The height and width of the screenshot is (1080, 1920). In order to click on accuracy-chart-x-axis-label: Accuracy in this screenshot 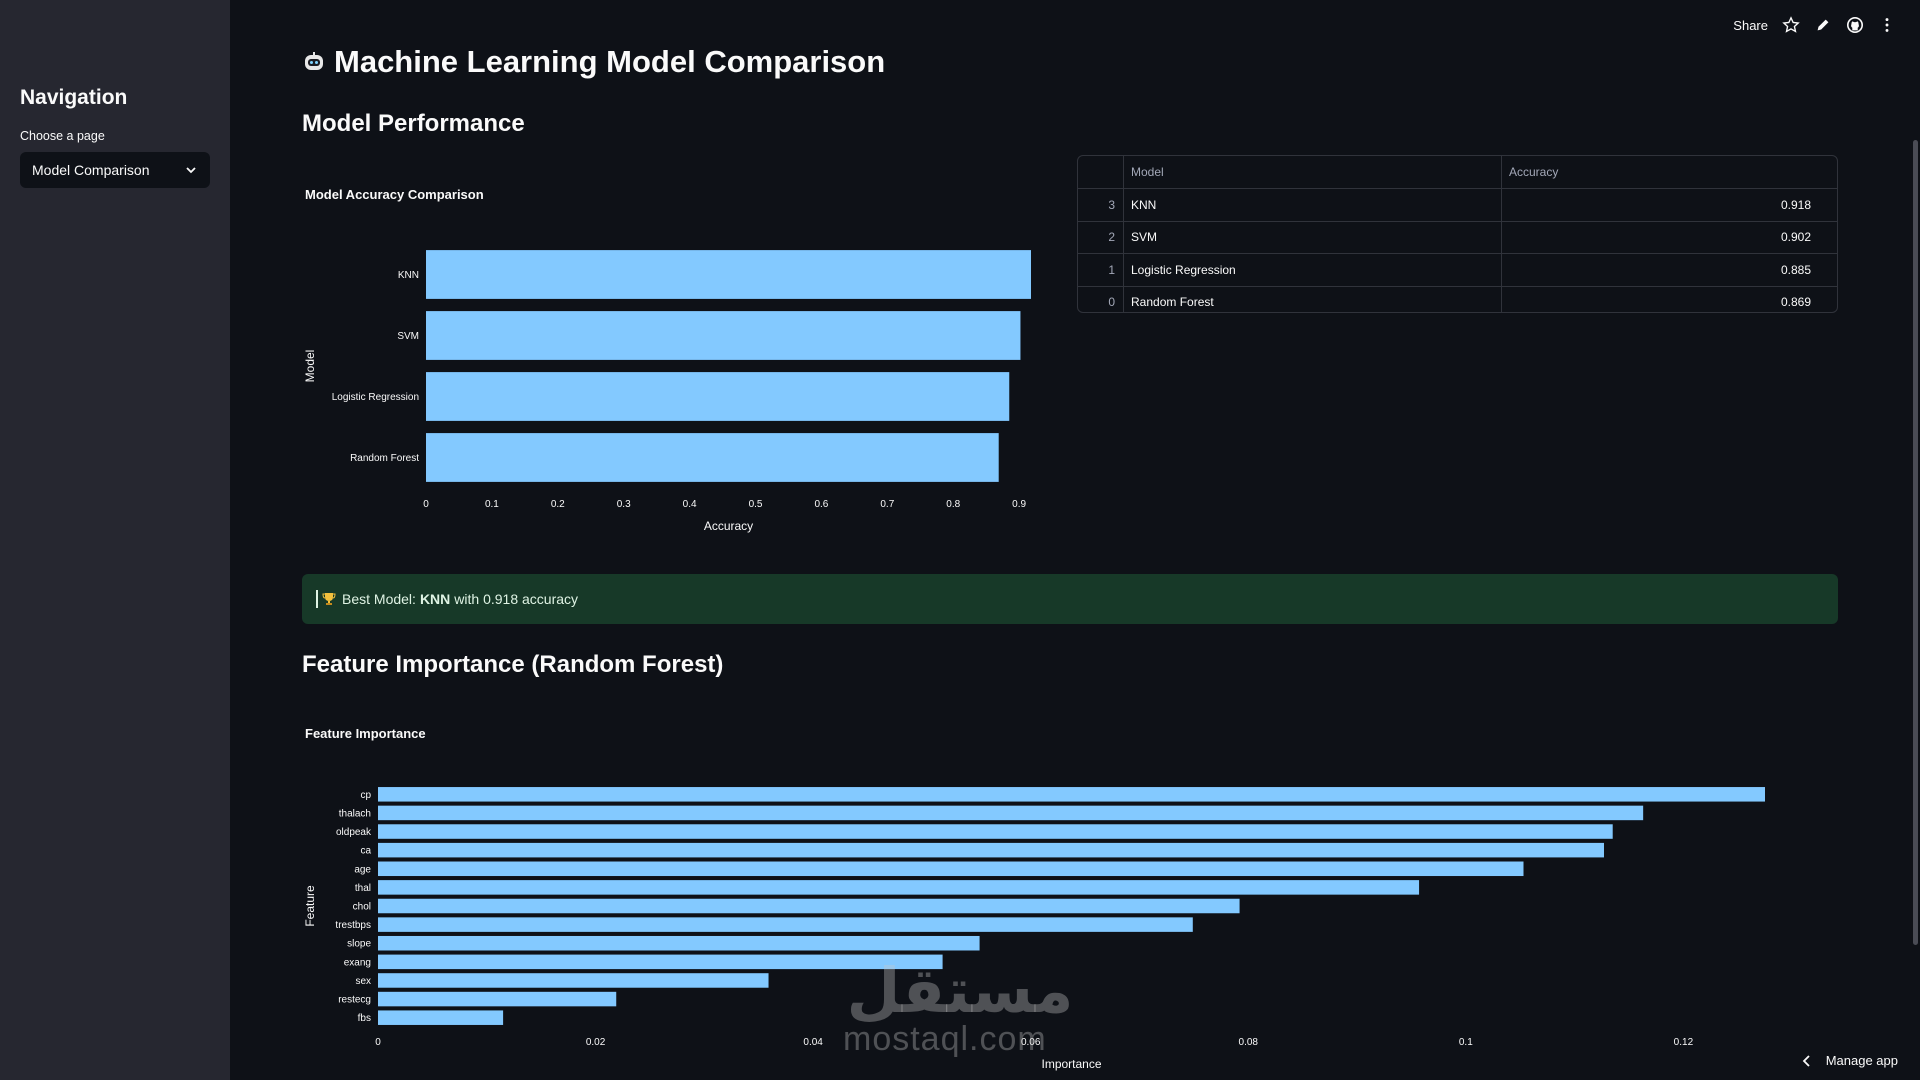, I will do `click(728, 526)`.